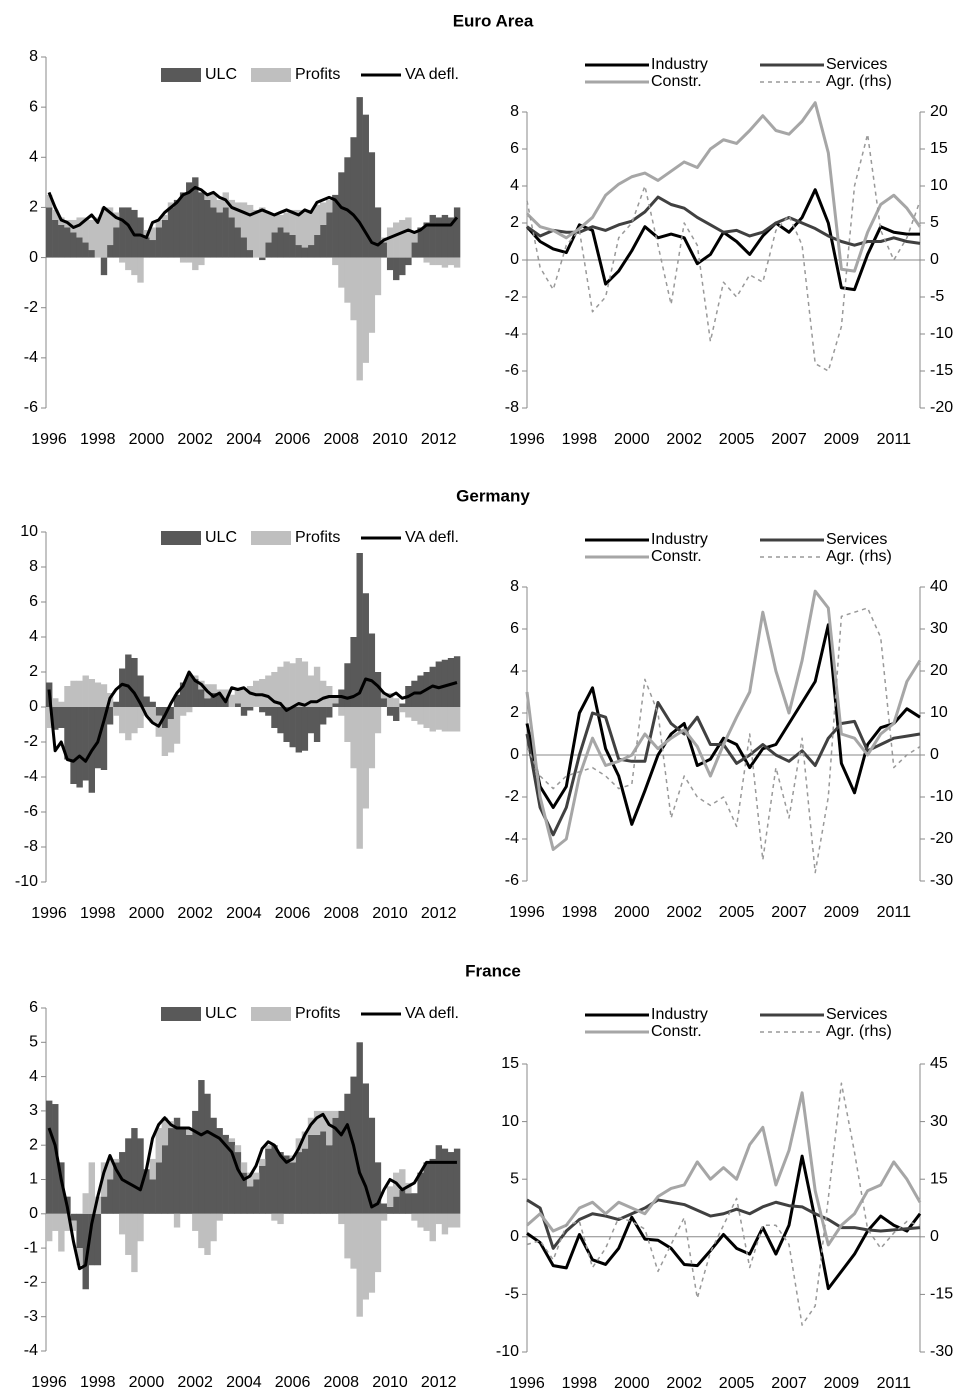  Describe the element at coordinates (859, 81) in the screenshot. I see `legend-label: Agr. (rhs)` at that location.